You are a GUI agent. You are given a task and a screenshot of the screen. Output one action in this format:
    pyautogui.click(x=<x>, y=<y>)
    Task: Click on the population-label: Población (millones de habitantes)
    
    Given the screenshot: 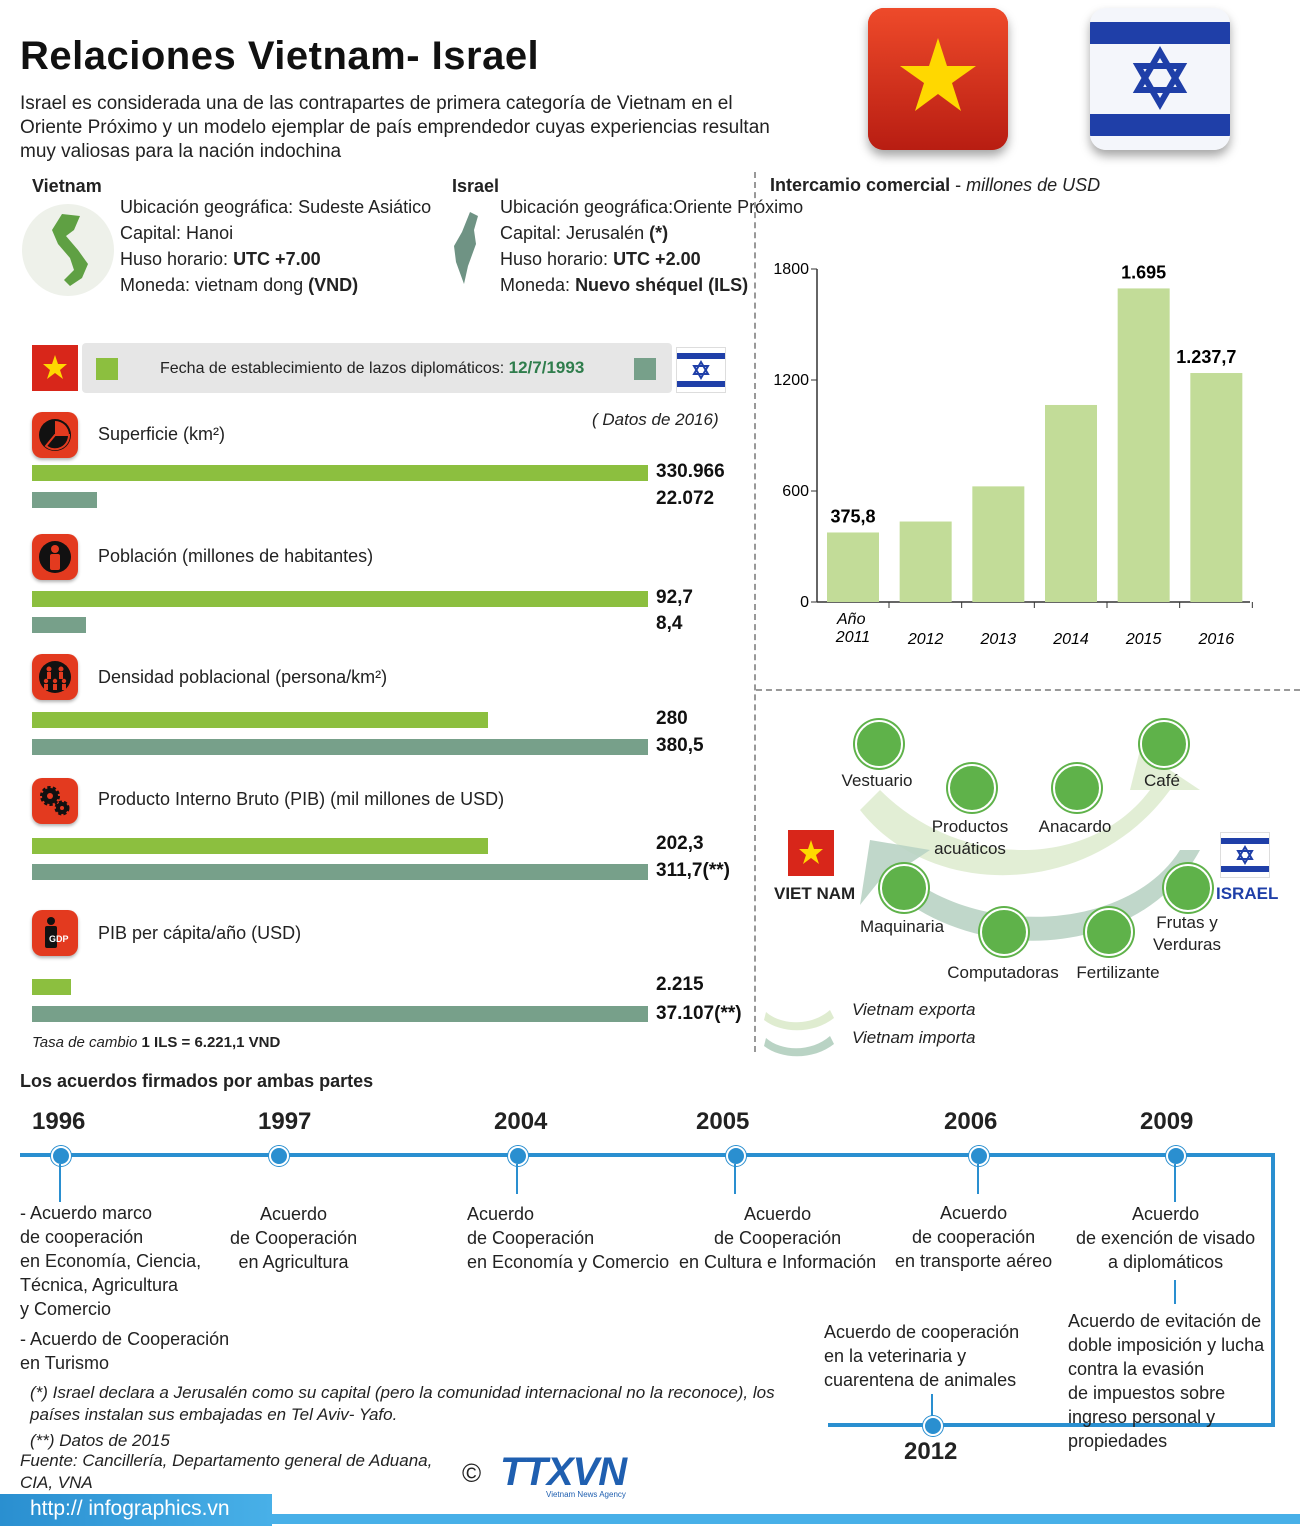 What is the action you would take?
    pyautogui.click(x=236, y=556)
    